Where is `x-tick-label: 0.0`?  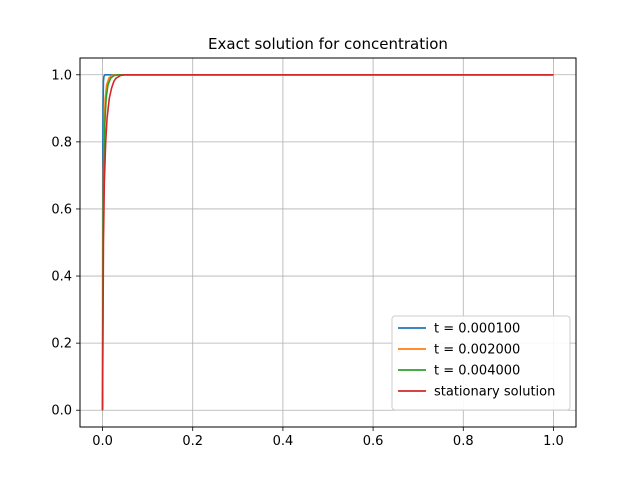 x-tick-label: 0.0 is located at coordinates (102, 441).